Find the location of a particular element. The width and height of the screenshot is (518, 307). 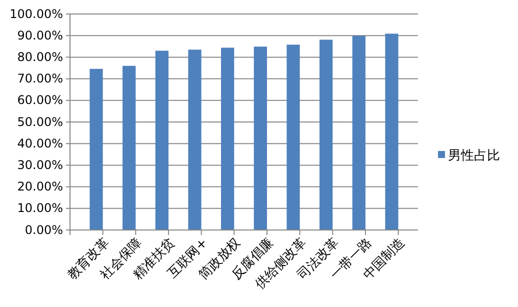

y-tick-label: 80.00% is located at coordinates (40, 57).